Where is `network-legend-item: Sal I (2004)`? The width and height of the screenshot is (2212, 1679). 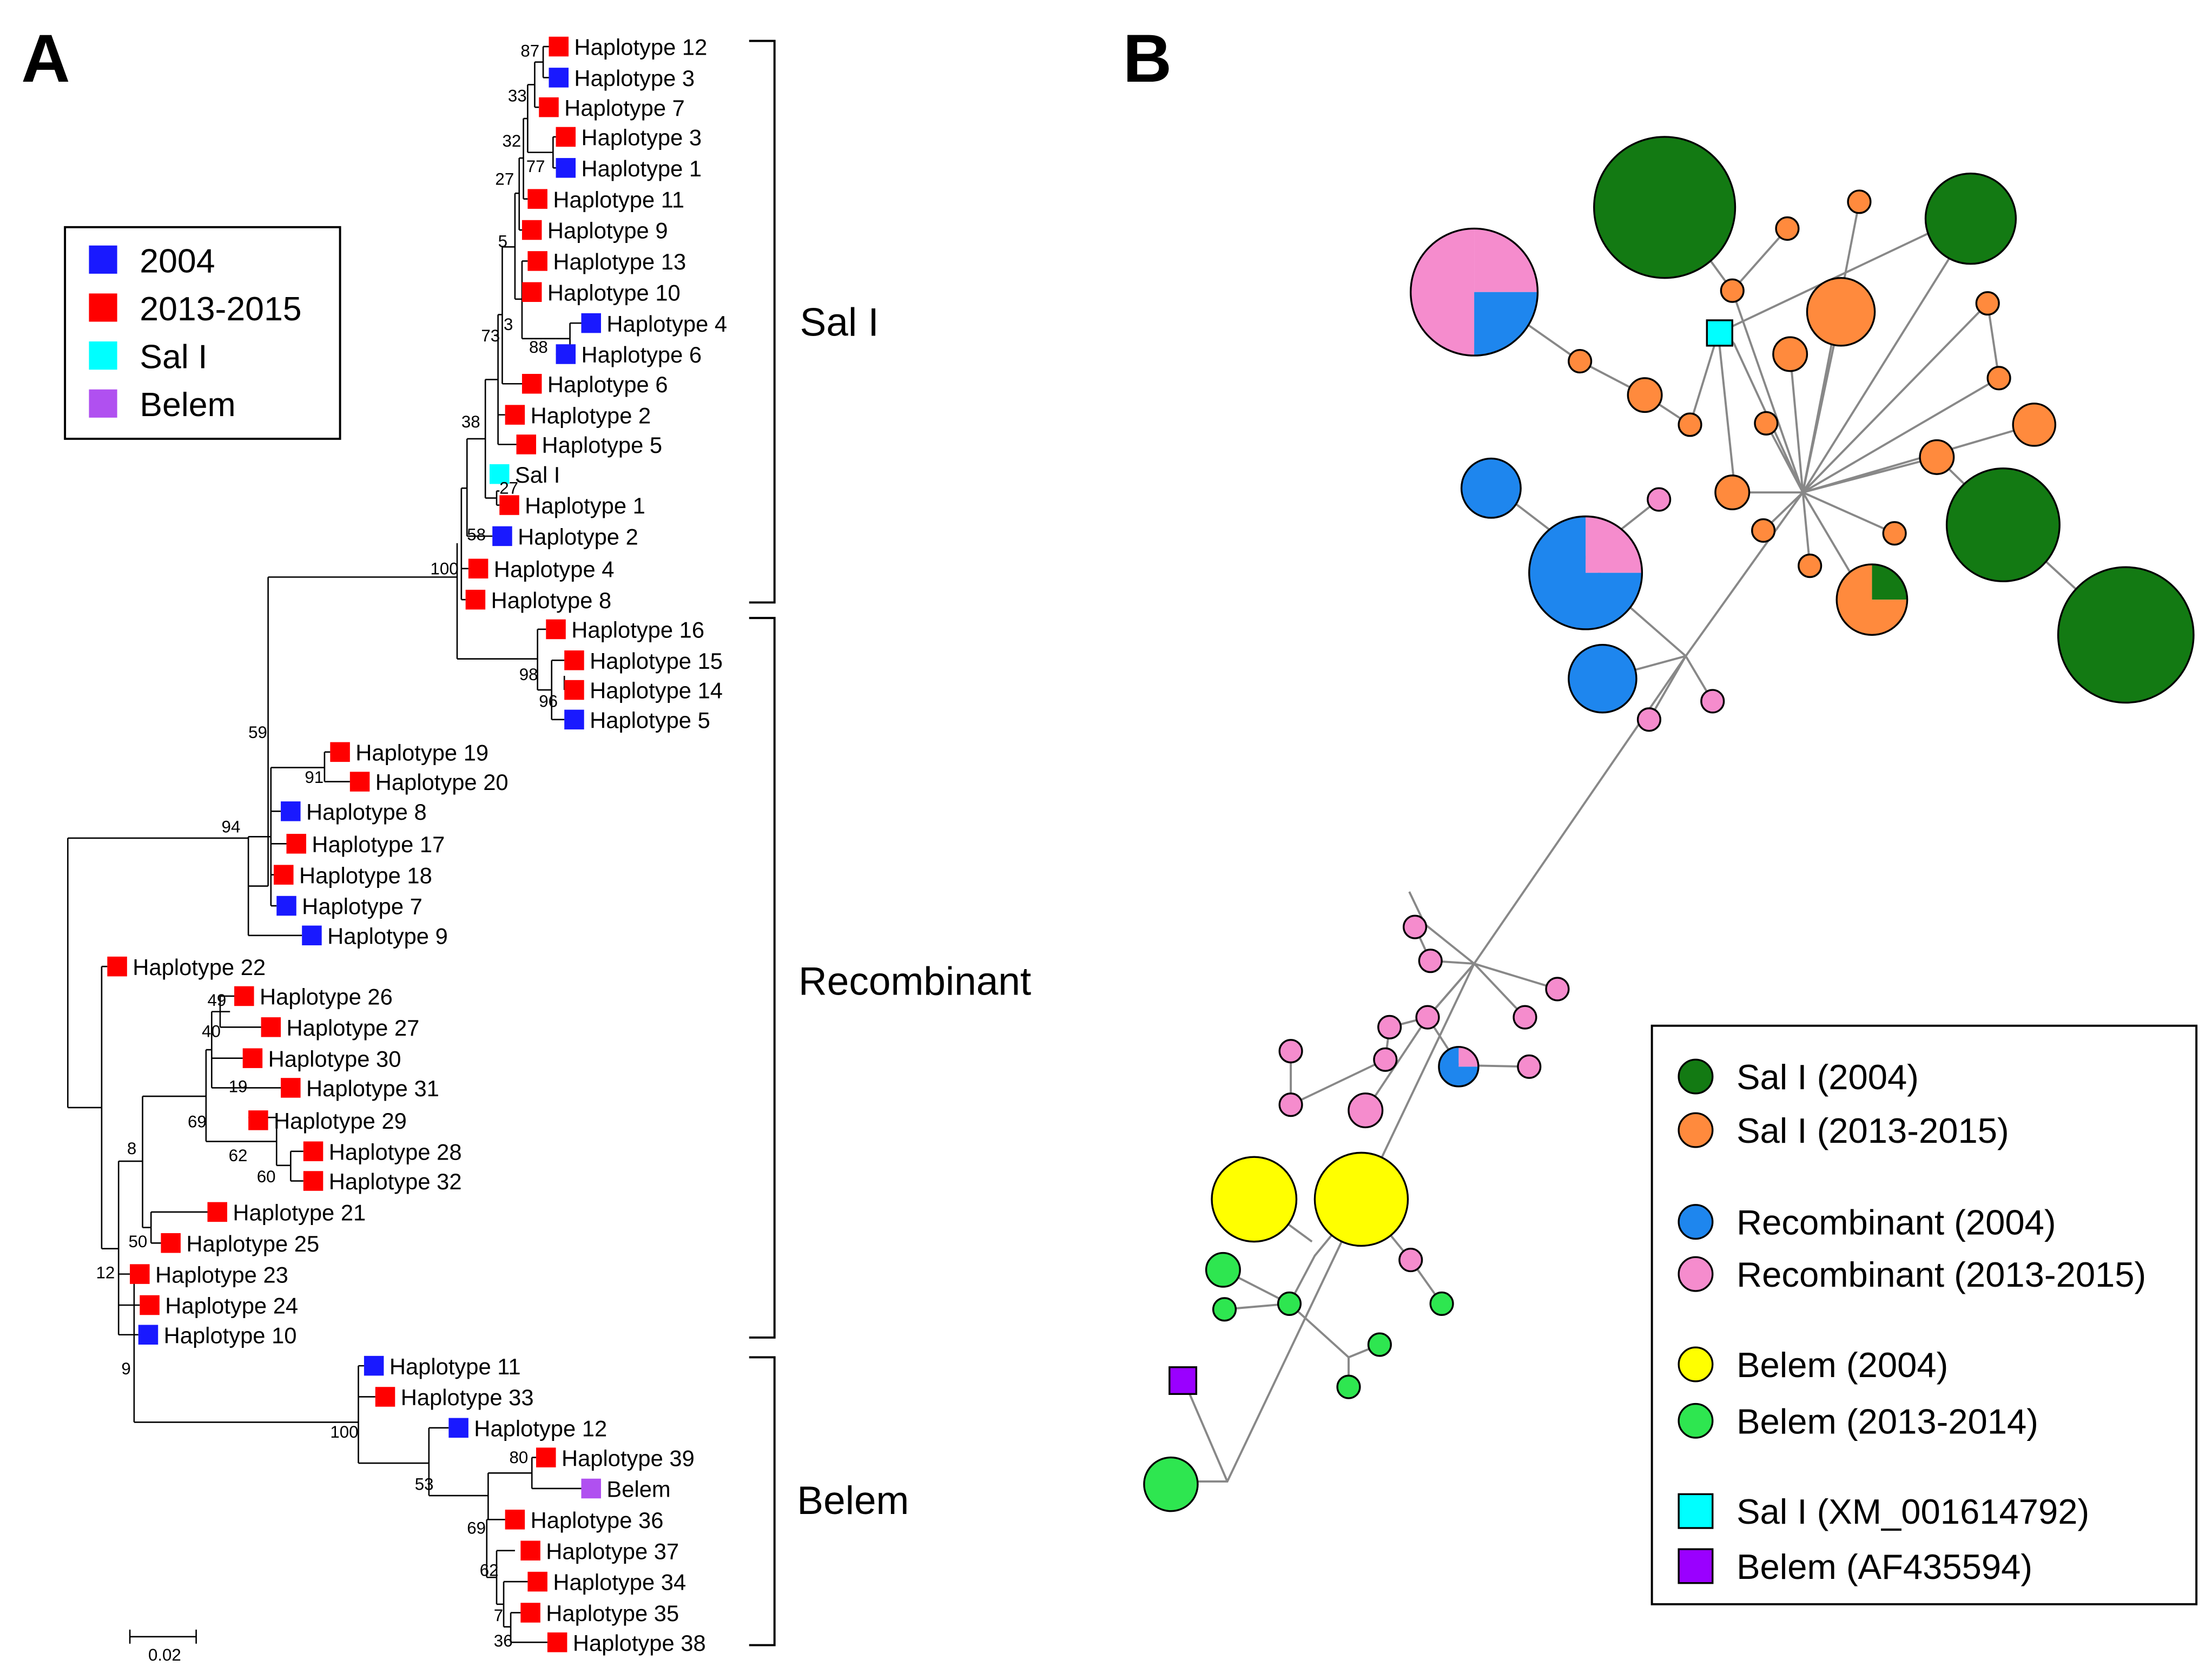
network-legend-item: Sal I (2004) is located at coordinates (1798, 1077).